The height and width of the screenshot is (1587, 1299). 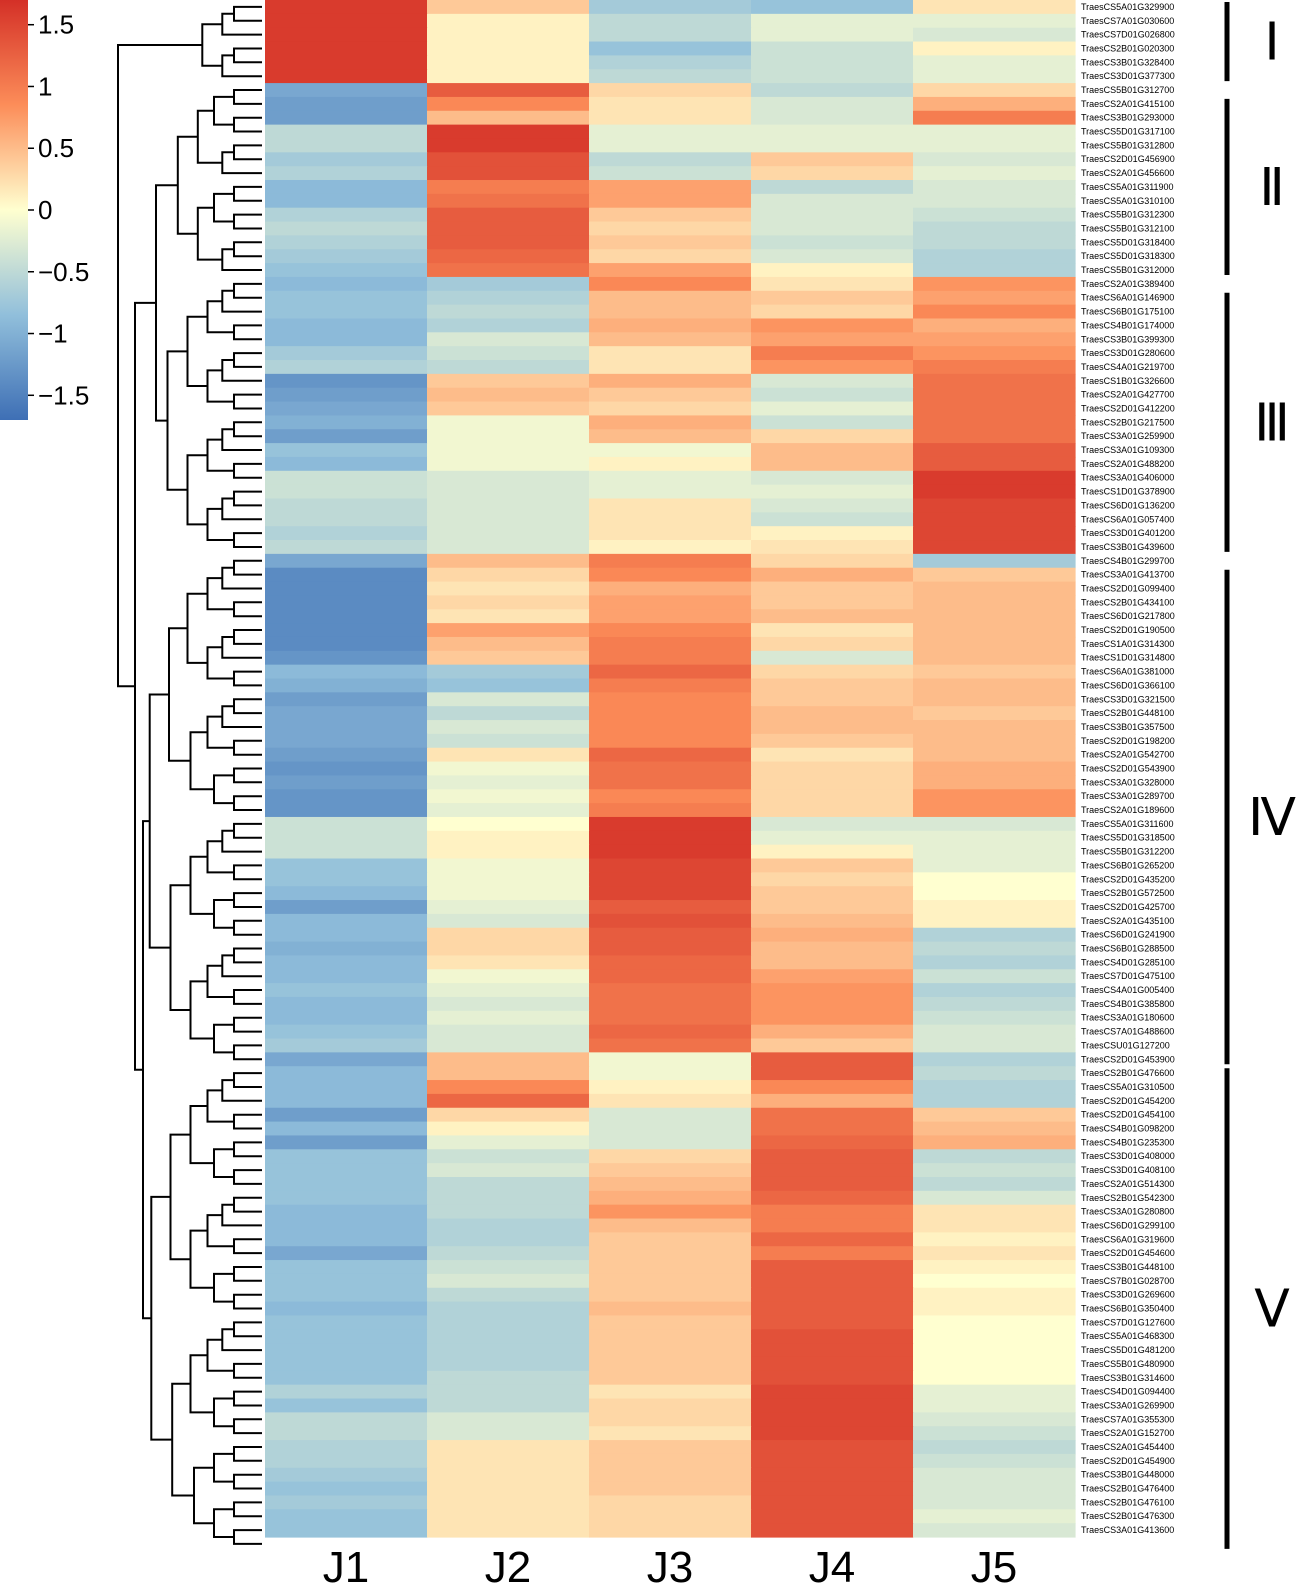 What do you see at coordinates (1127, 727) in the screenshot?
I see `gene-label: TraesCS3B01G357500` at bounding box center [1127, 727].